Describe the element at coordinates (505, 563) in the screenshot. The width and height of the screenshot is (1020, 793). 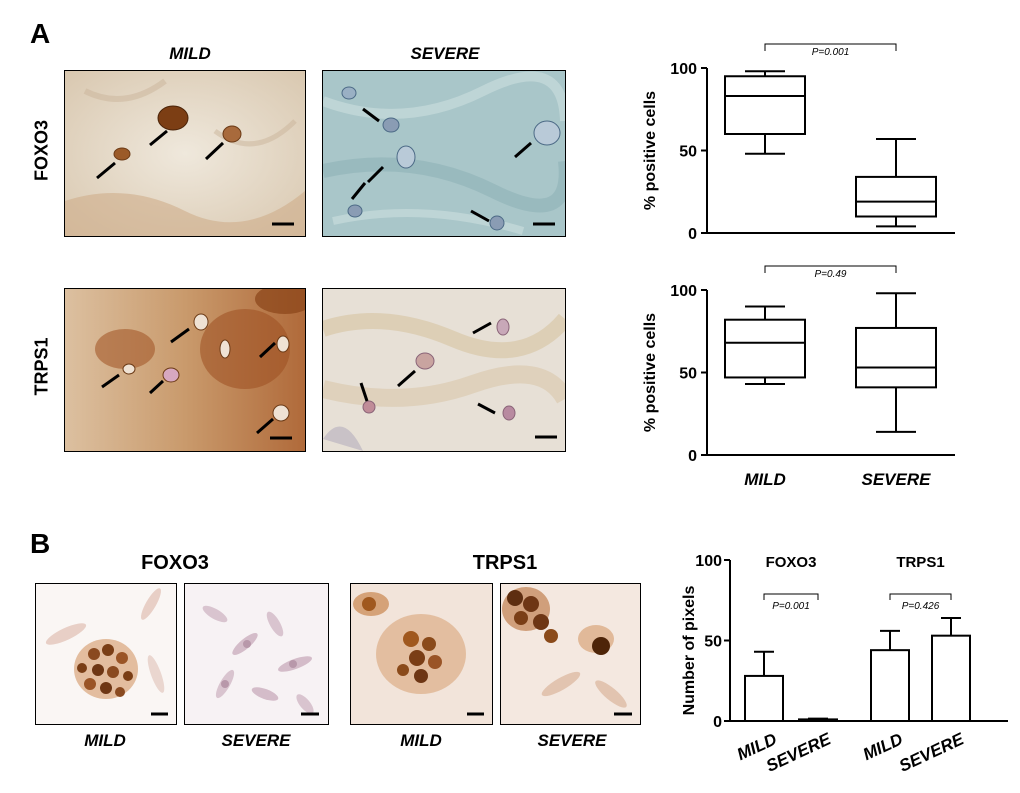
I see `group-header-trps1: TRPS1` at that location.